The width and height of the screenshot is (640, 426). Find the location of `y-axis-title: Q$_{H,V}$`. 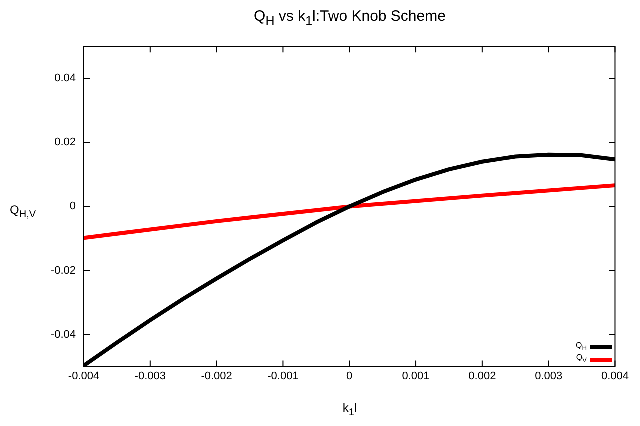

y-axis-title: Q$_{H,V}$ is located at coordinates (23, 211).